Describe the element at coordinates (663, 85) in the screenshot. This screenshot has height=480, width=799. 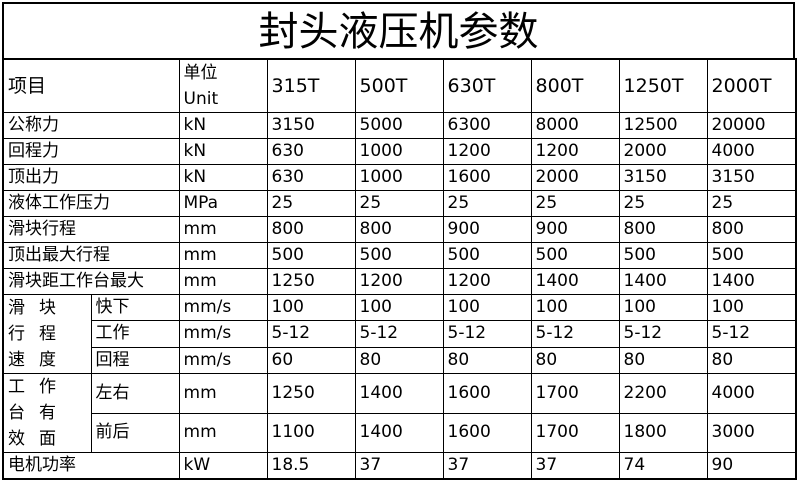
I see `header-model: 1250T` at that location.